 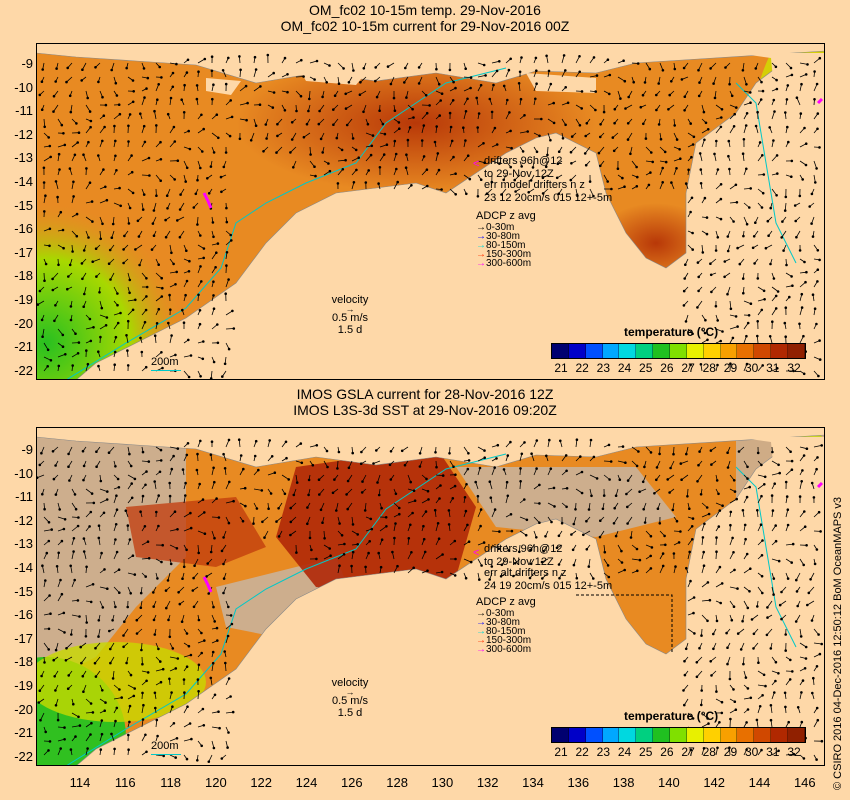 What do you see at coordinates (350, 701) in the screenshot?
I see `bottom-velocity-value: 0.5 m/s` at bounding box center [350, 701].